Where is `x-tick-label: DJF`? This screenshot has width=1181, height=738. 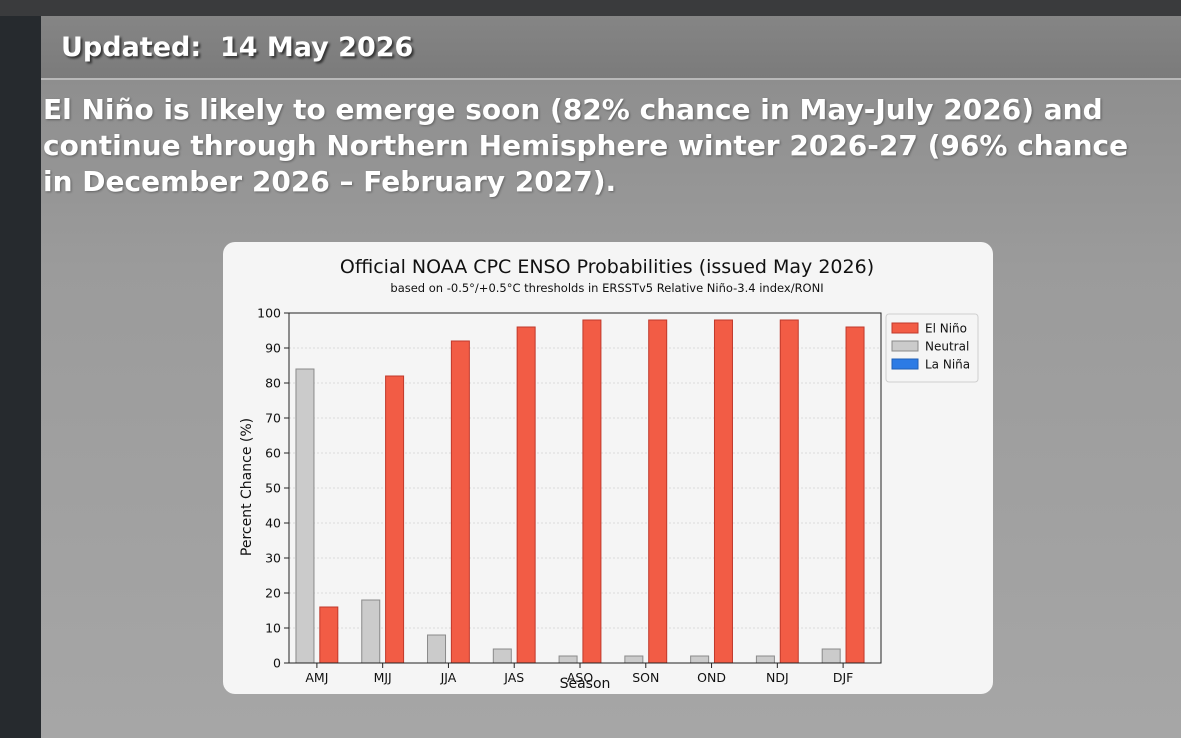
x-tick-label: DJF is located at coordinates (843, 677).